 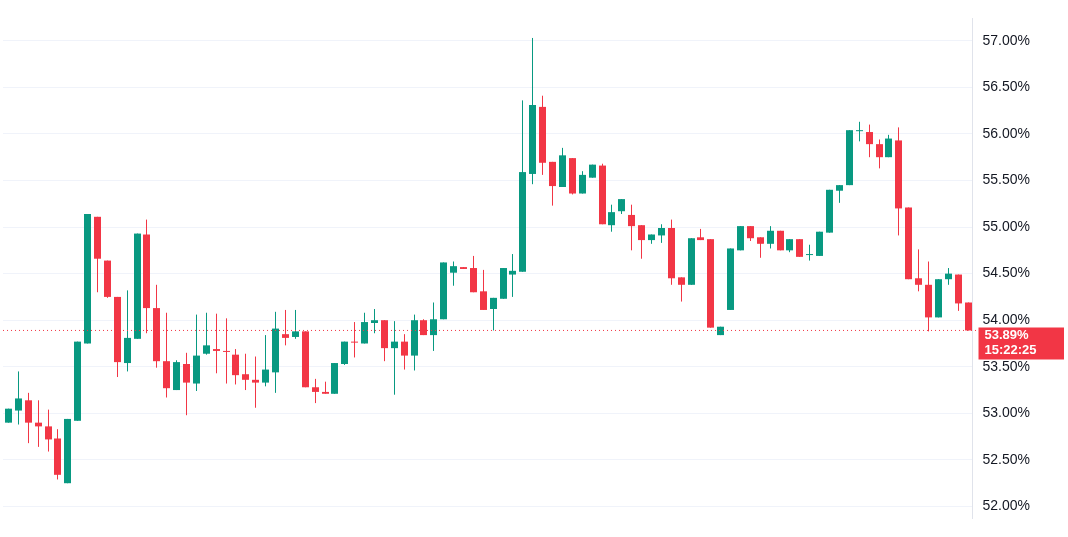 What do you see at coordinates (1006, 319) in the screenshot?
I see `y-tick-label: 54.00%` at bounding box center [1006, 319].